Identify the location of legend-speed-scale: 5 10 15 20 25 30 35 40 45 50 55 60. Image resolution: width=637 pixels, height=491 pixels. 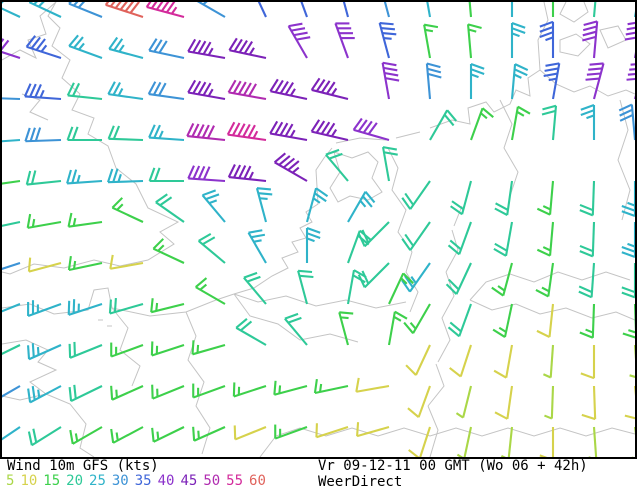
(139, 481).